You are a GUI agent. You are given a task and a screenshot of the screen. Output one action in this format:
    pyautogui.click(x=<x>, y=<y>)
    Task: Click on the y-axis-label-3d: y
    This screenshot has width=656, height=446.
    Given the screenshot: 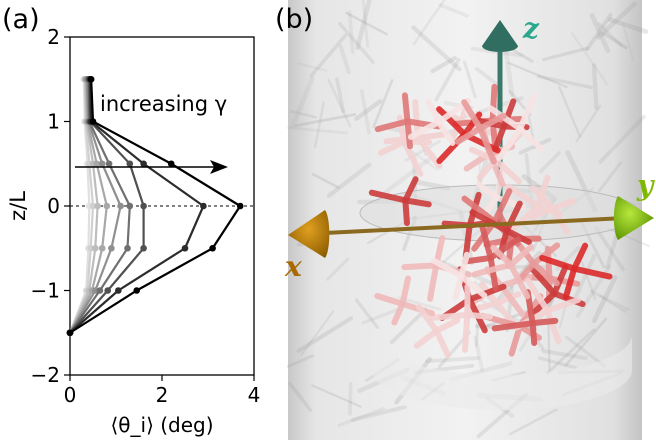 What is the action you would take?
    pyautogui.click(x=645, y=185)
    